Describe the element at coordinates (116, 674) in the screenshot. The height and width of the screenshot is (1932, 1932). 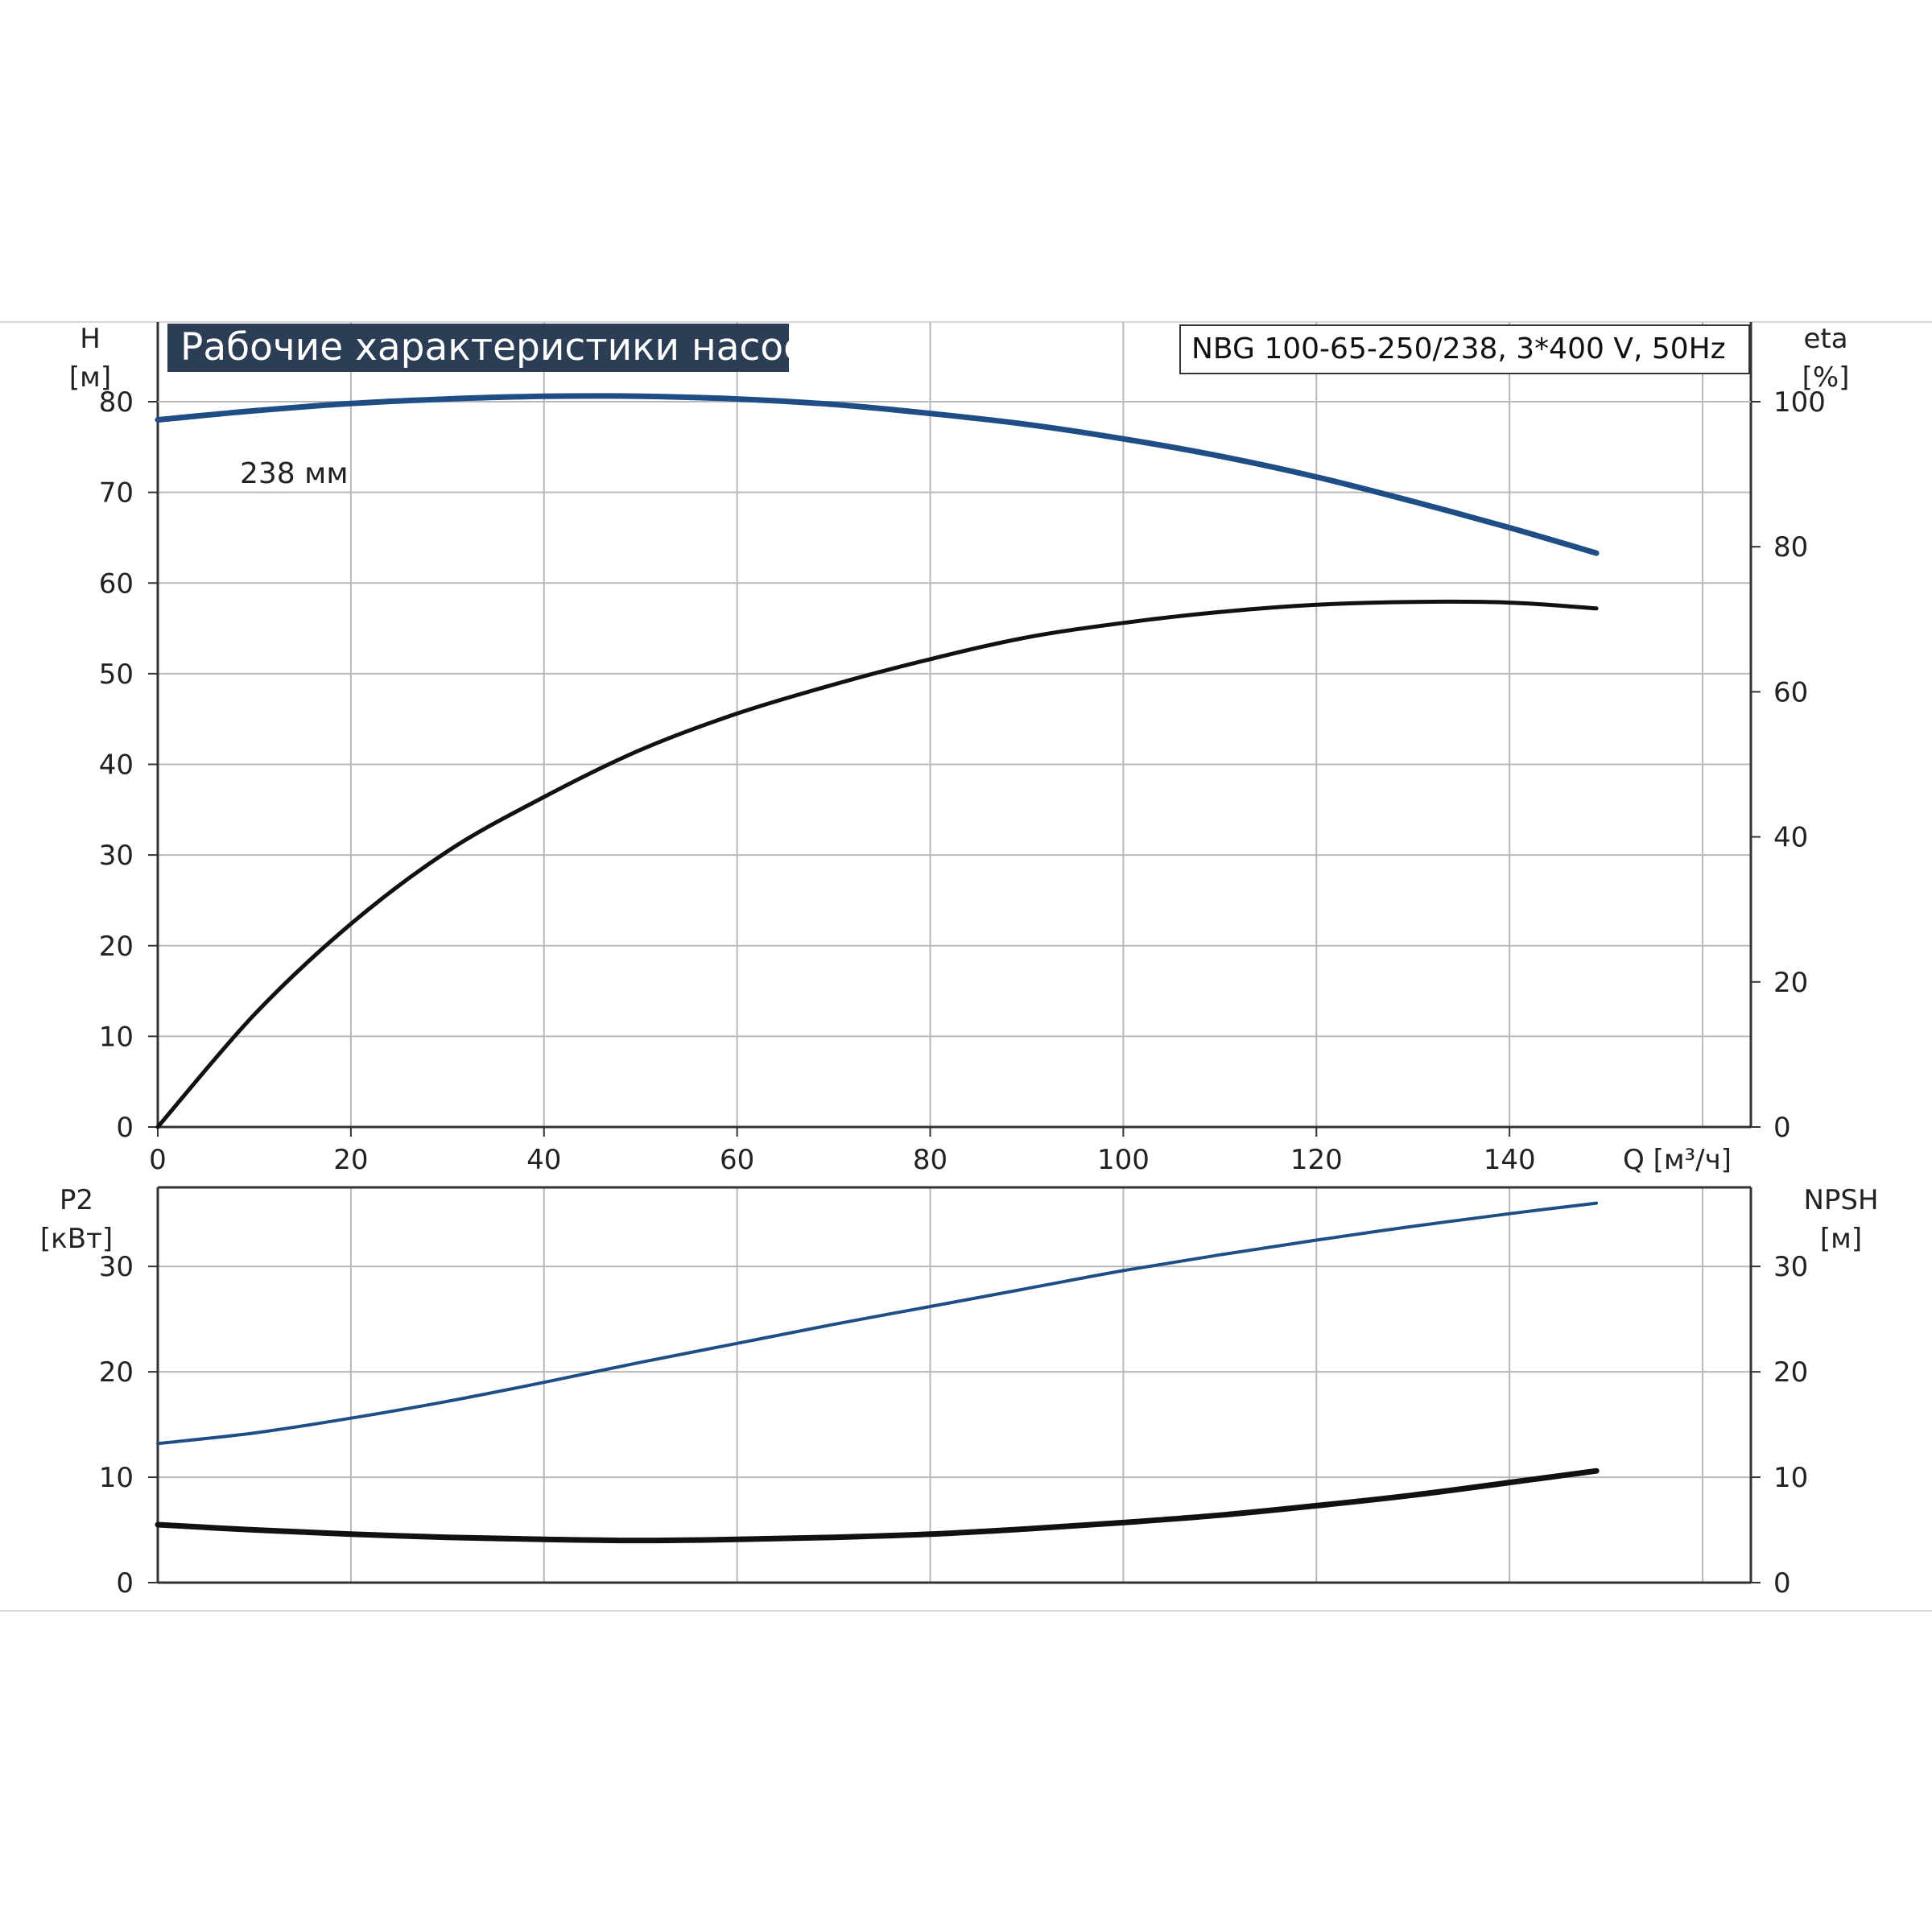
I see `top_panel-left-tick-label: 50` at that location.